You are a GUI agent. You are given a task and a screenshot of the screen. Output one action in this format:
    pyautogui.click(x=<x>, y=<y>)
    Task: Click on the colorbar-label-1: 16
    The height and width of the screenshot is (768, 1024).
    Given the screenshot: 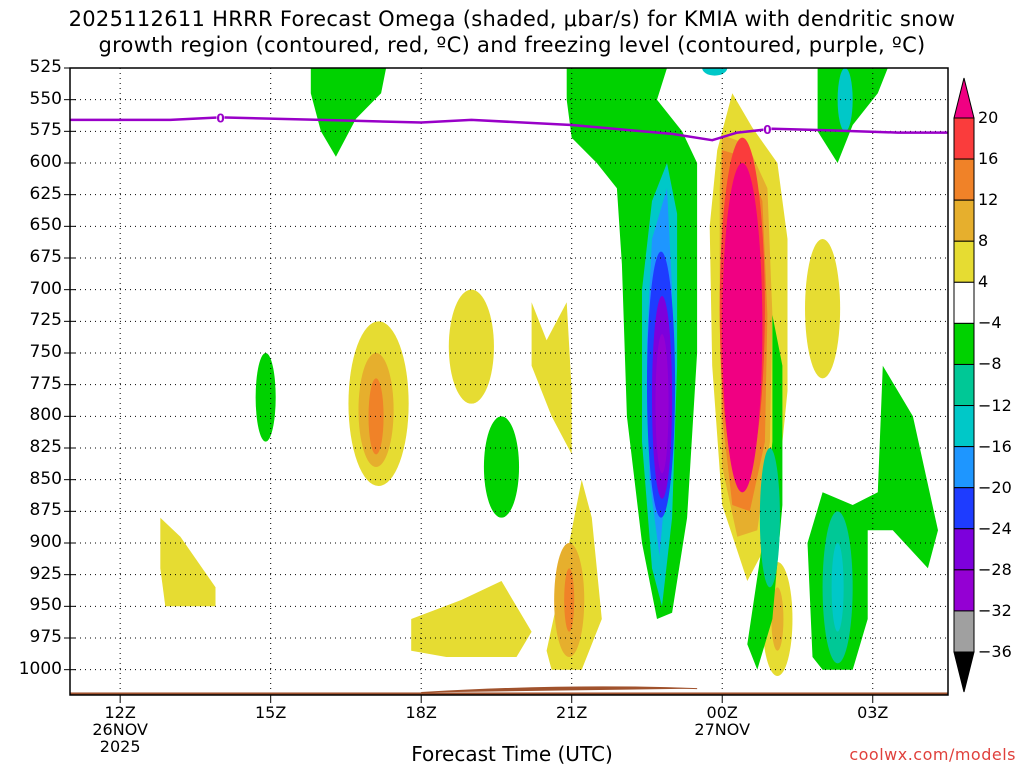 What is the action you would take?
    pyautogui.click(x=988, y=159)
    